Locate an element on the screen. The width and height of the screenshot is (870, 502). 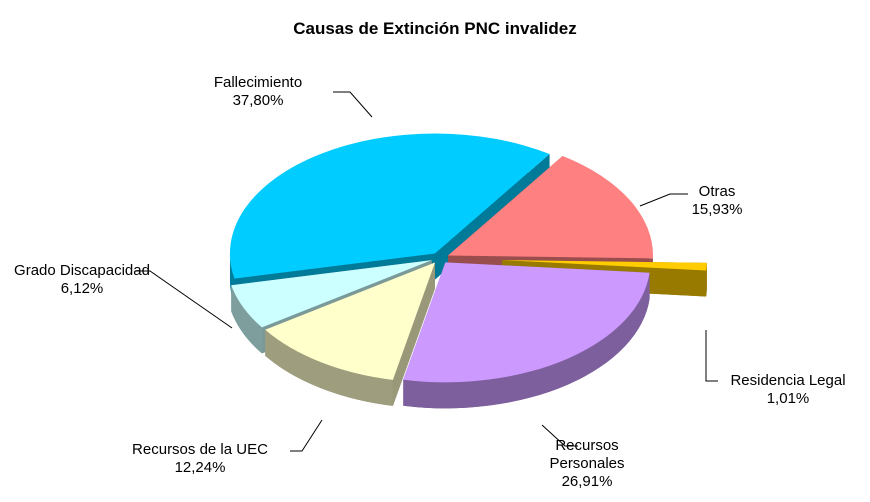
category-name: Otras is located at coordinates (717, 191).